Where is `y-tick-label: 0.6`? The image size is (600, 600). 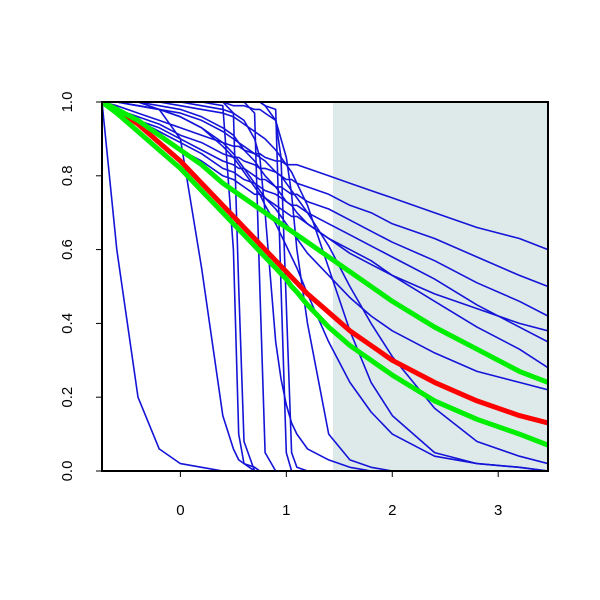
y-tick-label: 0.6 is located at coordinates (67, 249).